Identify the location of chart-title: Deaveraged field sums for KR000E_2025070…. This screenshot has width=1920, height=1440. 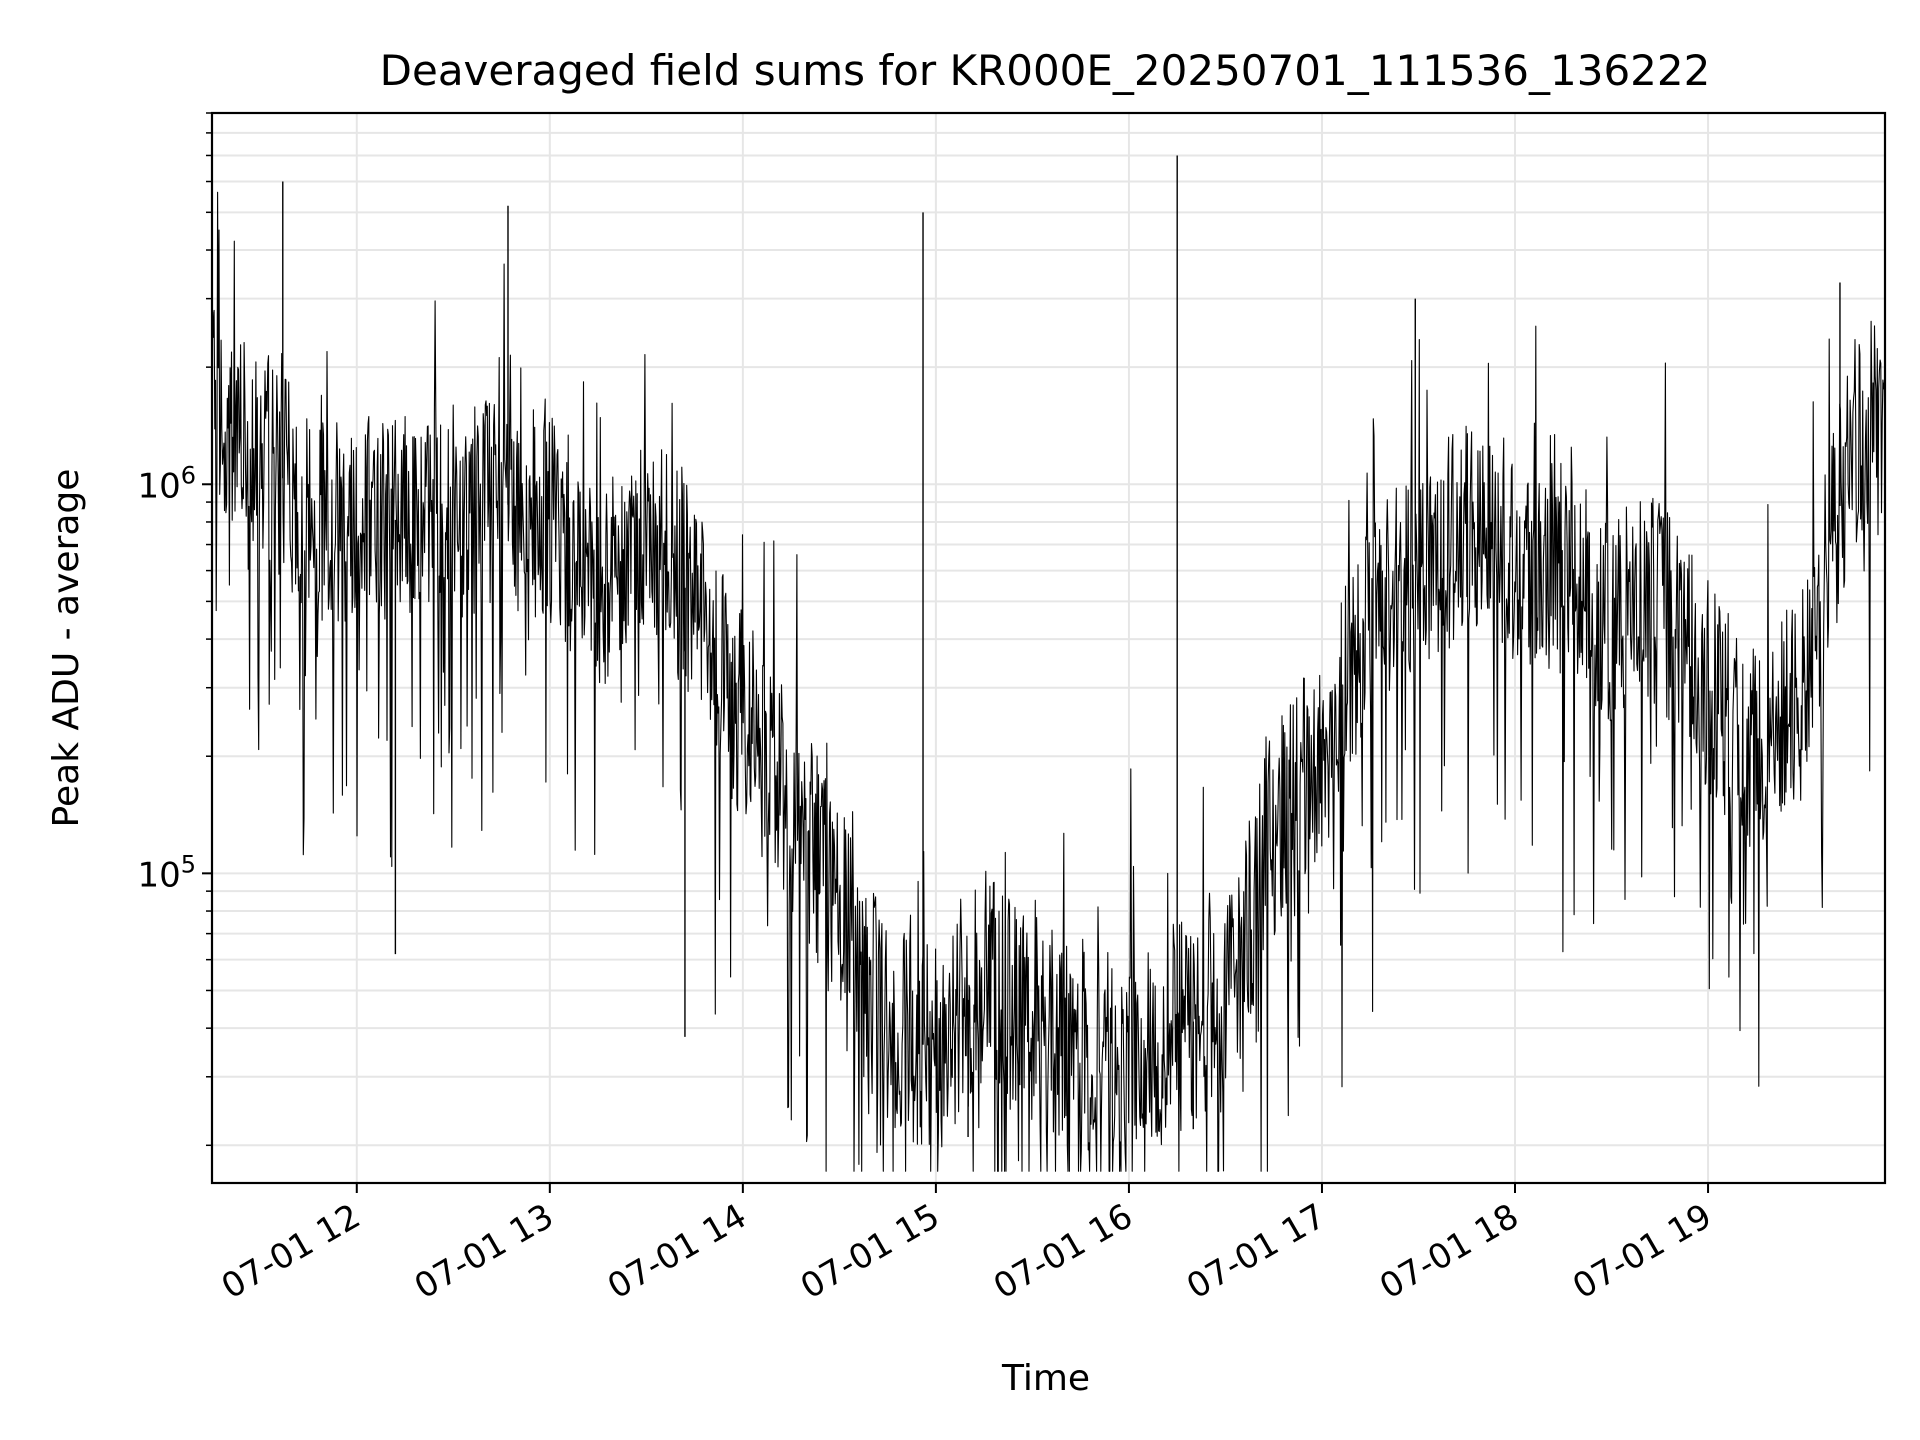
(1045, 70).